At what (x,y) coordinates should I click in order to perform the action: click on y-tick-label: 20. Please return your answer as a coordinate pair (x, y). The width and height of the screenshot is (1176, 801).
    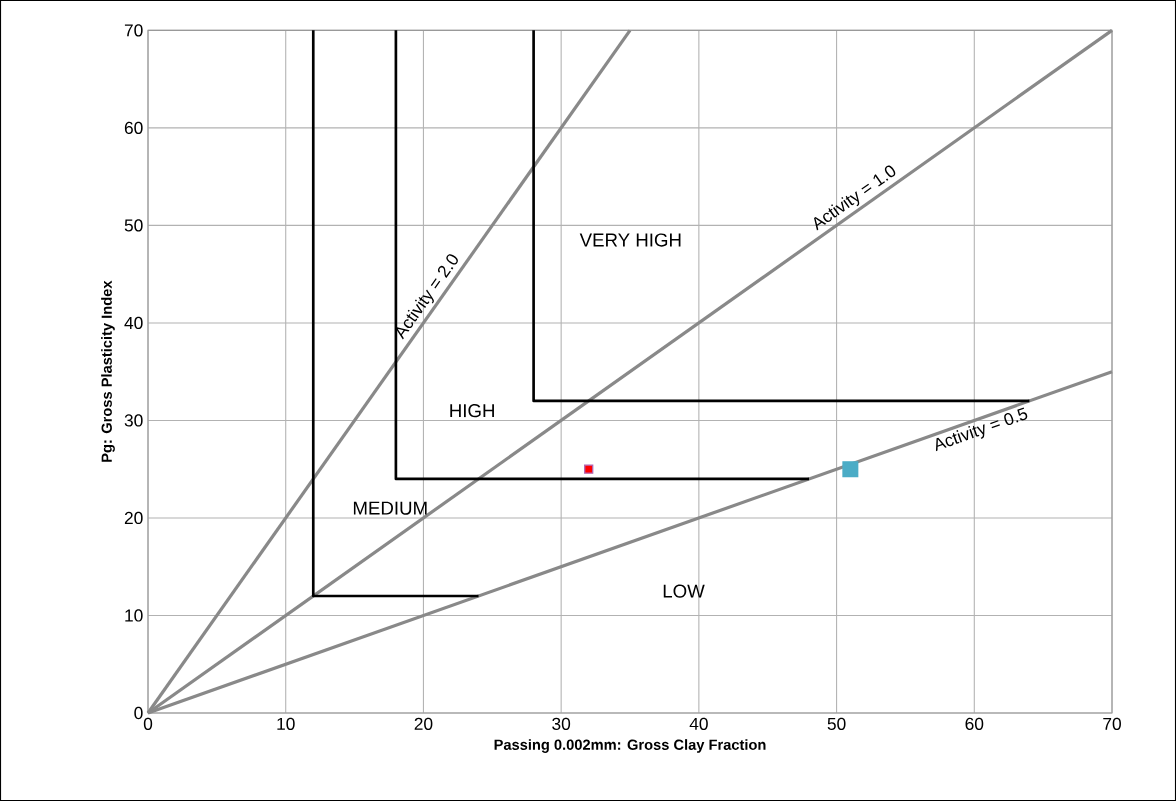
    Looking at the image, I should click on (133, 518).